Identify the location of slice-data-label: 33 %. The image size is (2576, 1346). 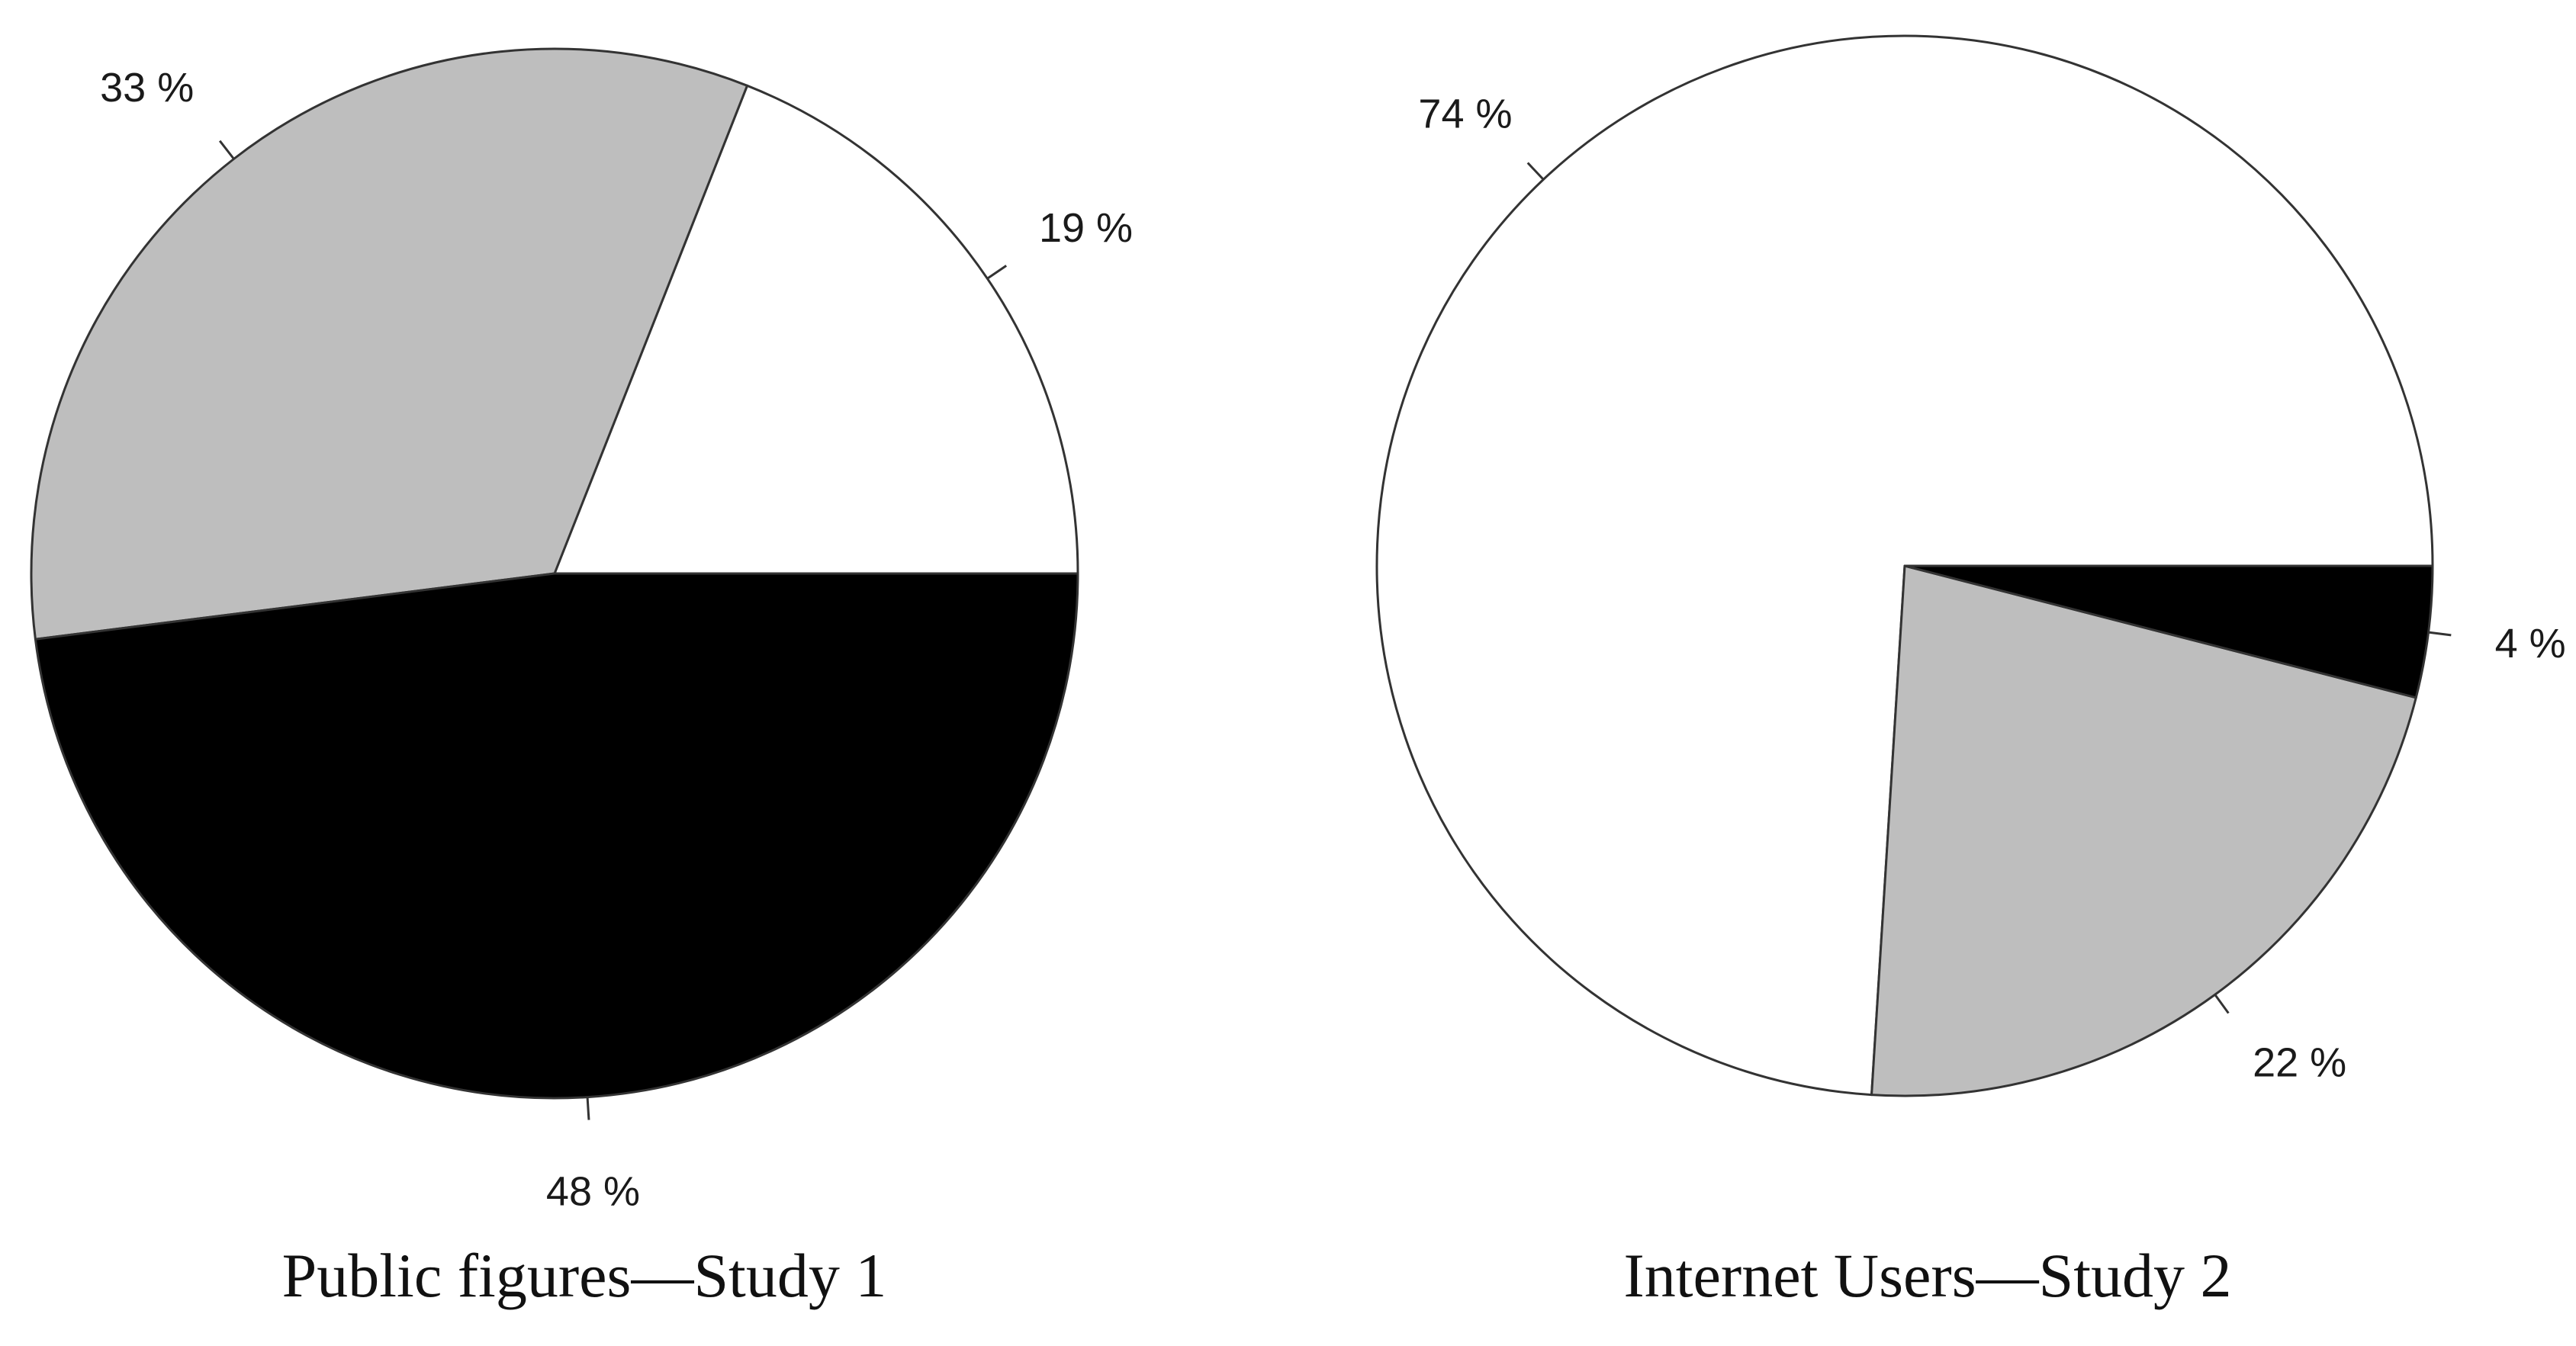
(147, 88).